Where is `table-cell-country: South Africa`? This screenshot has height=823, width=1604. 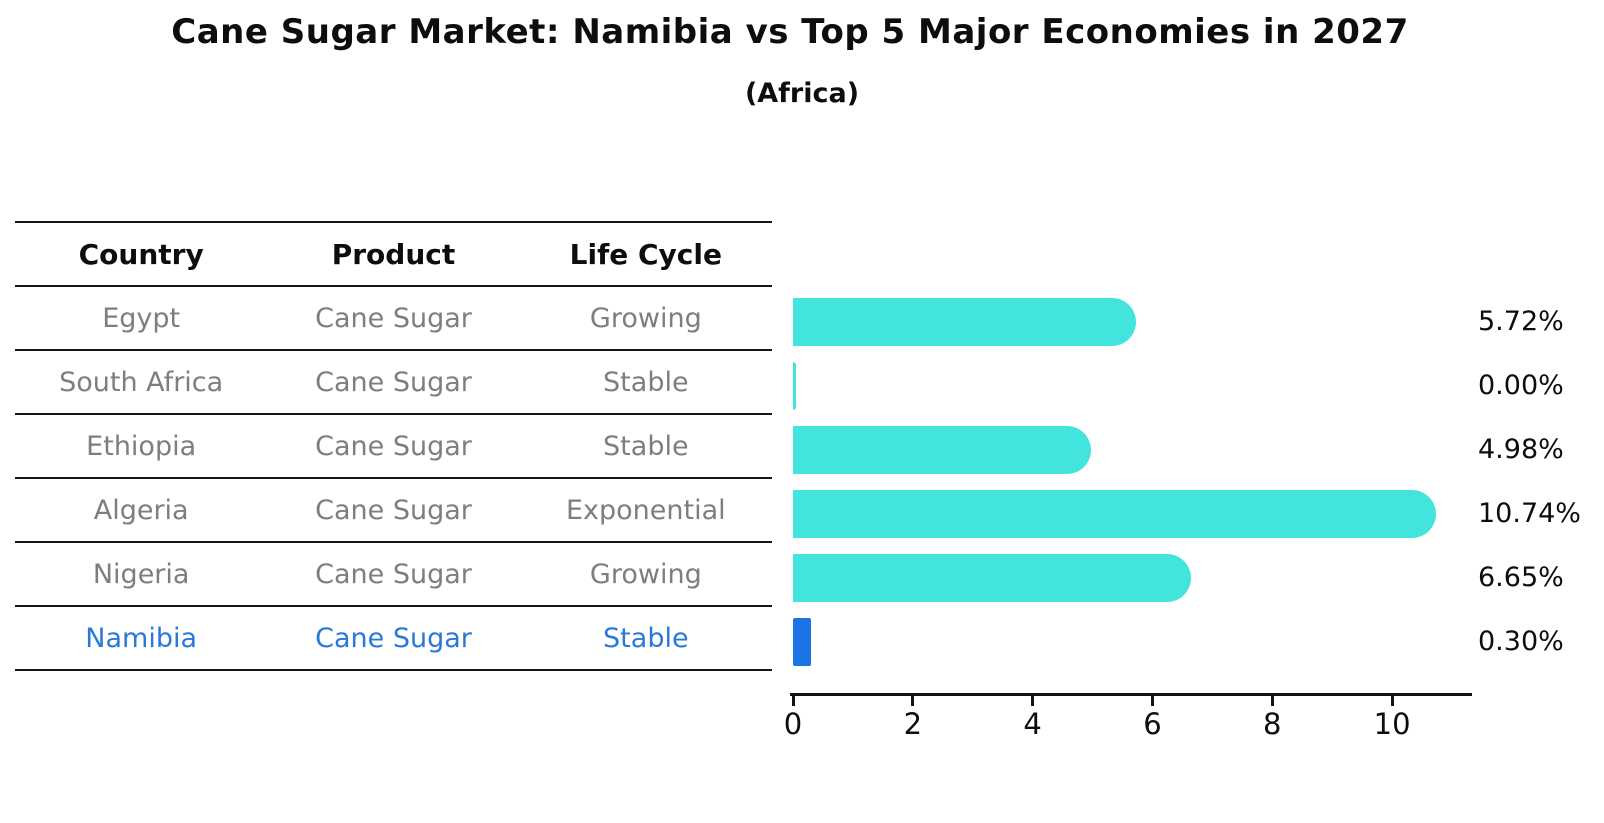 table-cell-country: South Africa is located at coordinates (141, 382).